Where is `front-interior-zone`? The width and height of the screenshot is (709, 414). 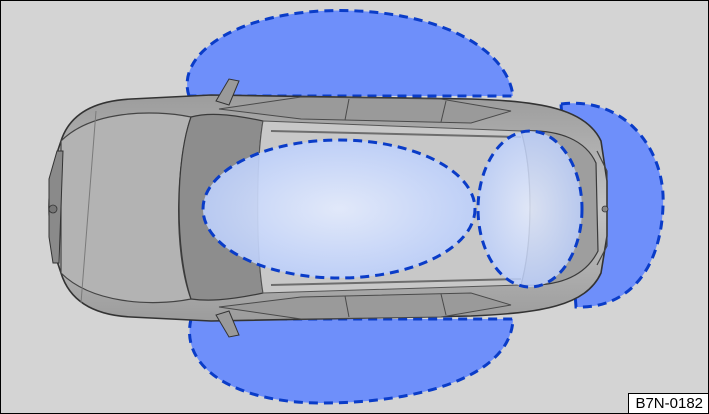
front-interior-zone is located at coordinates (339, 209).